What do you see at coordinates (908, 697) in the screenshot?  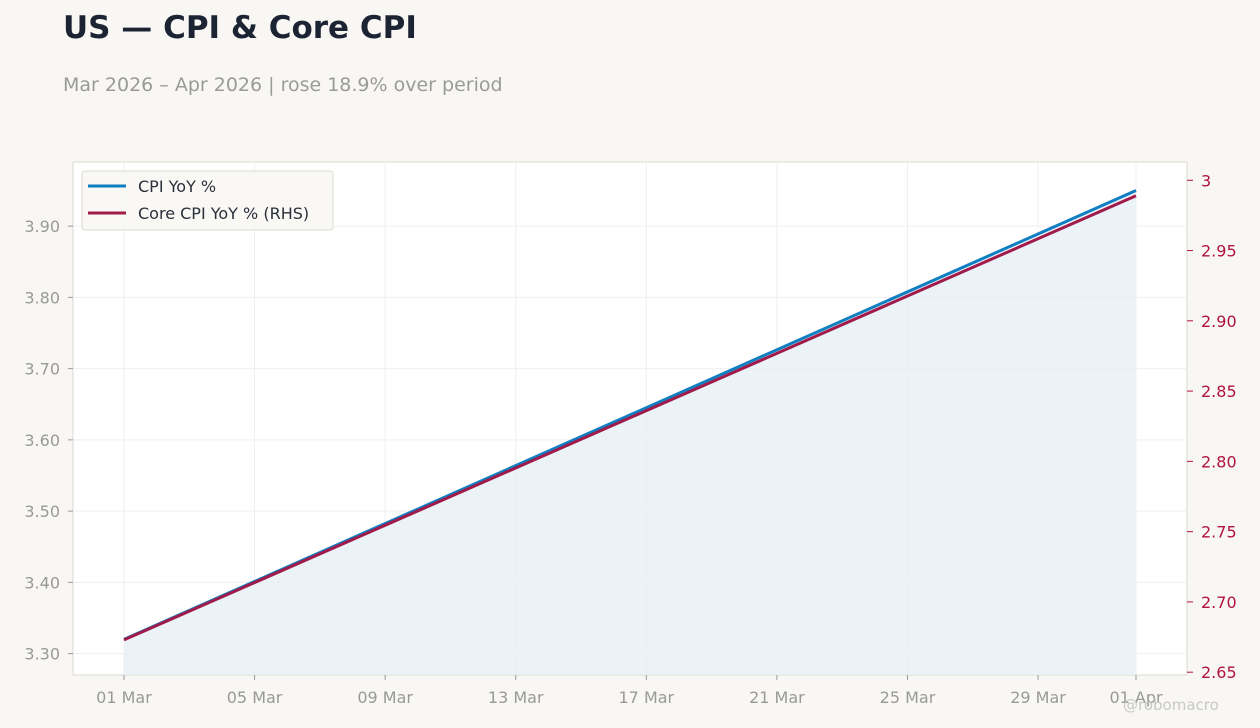 I see `x-tick-label: 25 Mar` at bounding box center [908, 697].